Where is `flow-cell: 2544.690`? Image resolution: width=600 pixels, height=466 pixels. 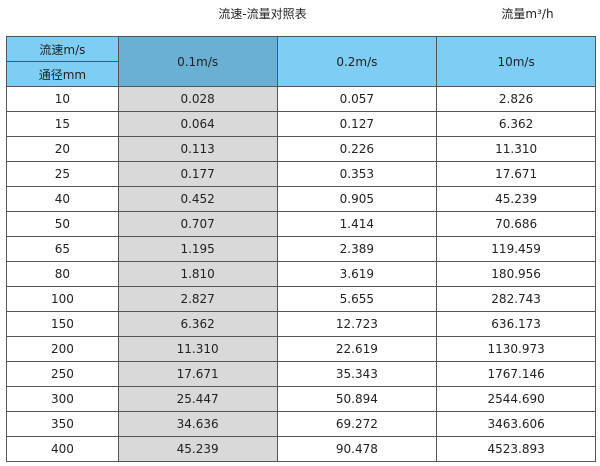 flow-cell: 2544.690 is located at coordinates (516, 399).